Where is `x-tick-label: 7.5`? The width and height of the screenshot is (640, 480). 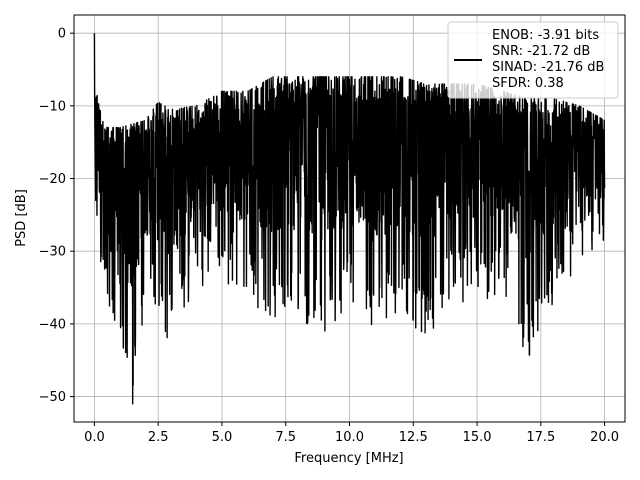
x-tick-label: 7.5 is located at coordinates (285, 437).